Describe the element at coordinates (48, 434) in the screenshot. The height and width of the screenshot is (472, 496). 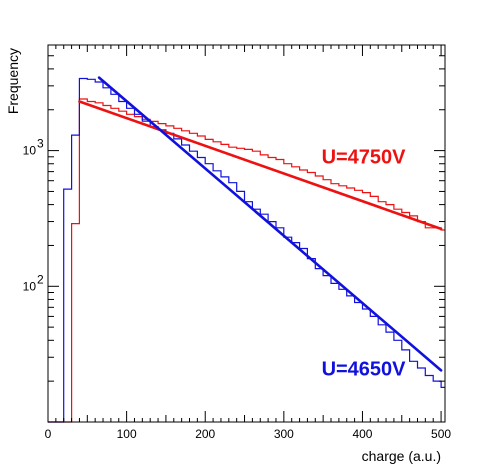
I see `x-tick-label: 0` at that location.